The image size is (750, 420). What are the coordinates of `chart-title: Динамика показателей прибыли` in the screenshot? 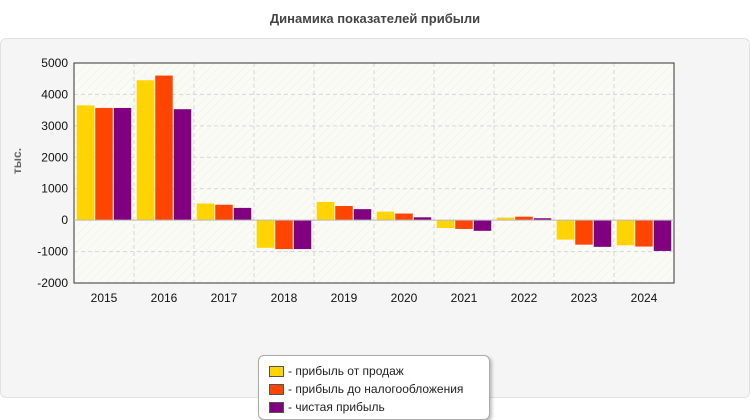 It's located at (375, 18).